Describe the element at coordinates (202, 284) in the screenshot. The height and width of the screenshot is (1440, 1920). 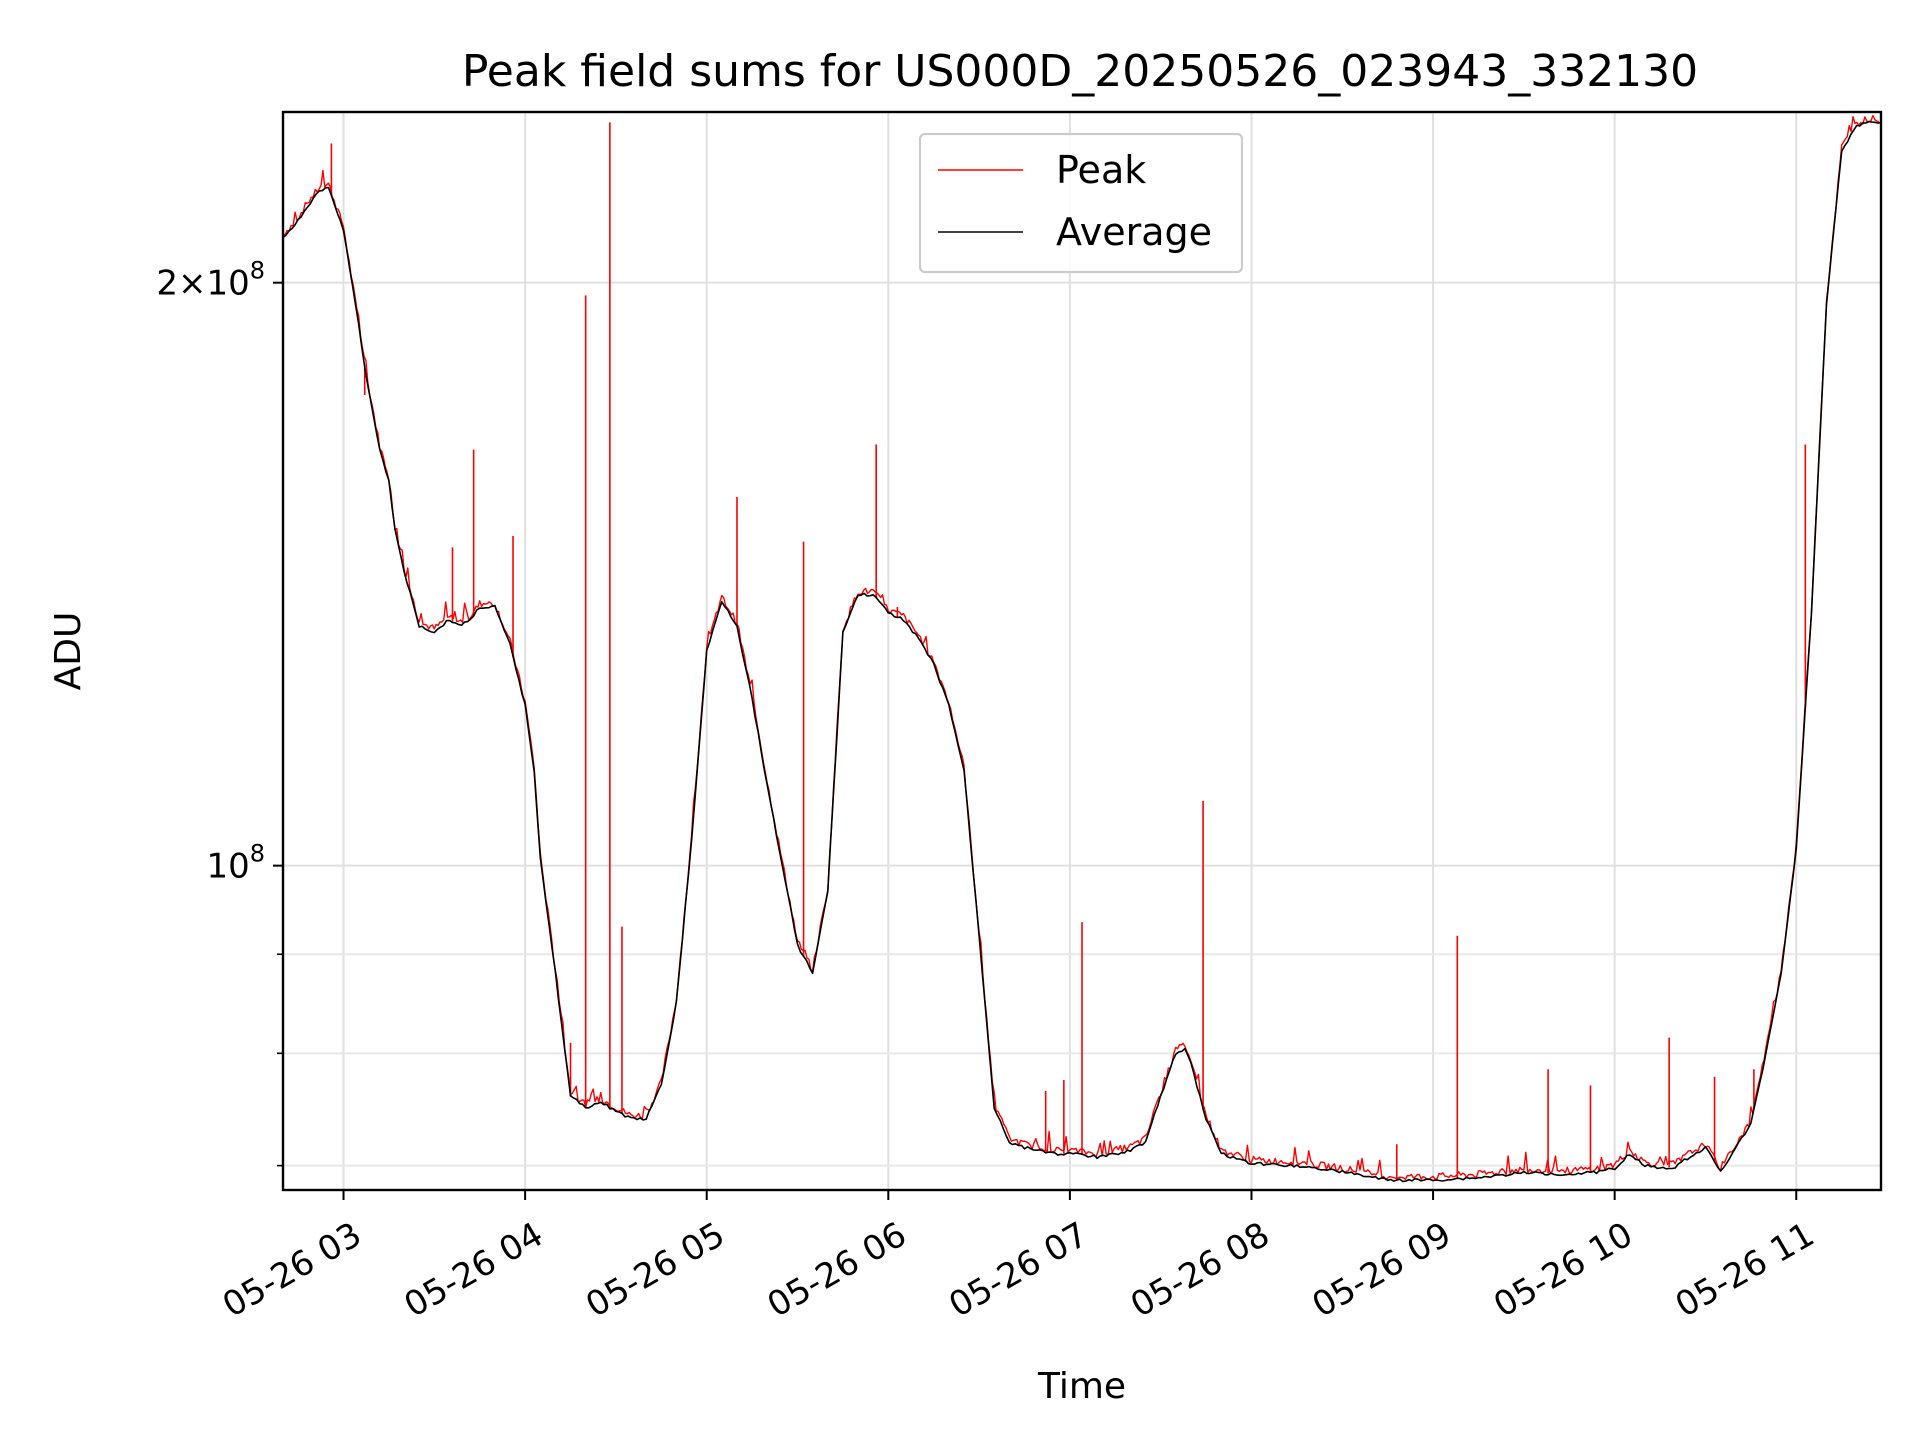
I see `y-tick-label-base: 2×10` at that location.